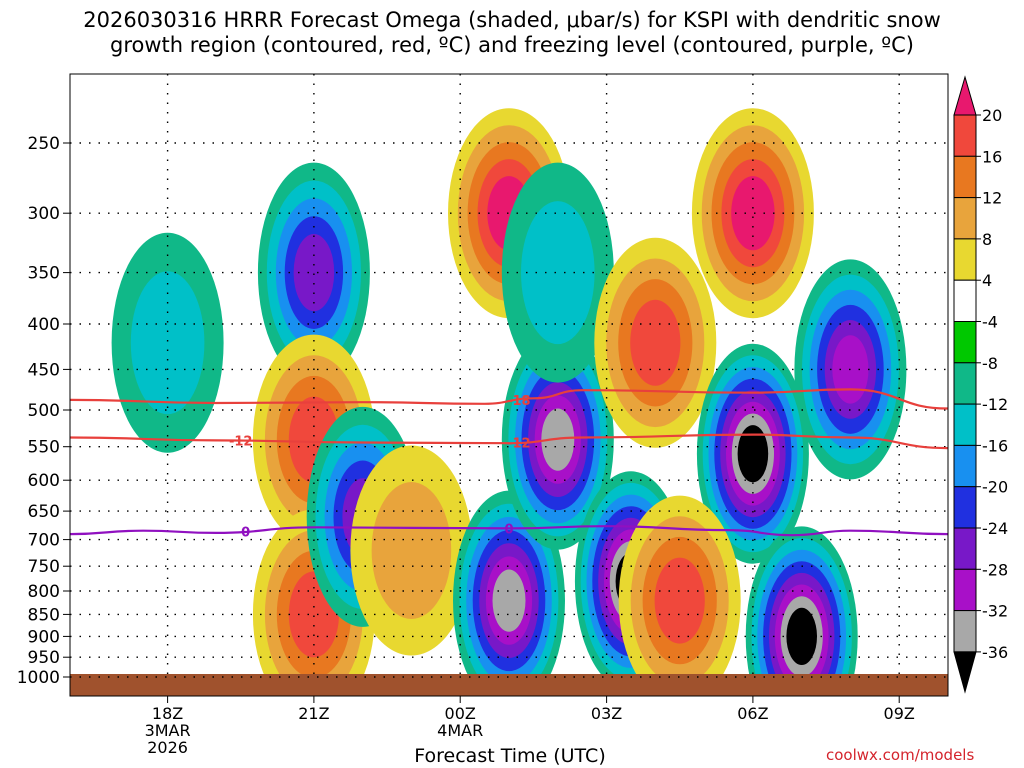  What do you see at coordinates (965, 95) in the screenshot?
I see `colorbar-top-arrow` at bounding box center [965, 95].